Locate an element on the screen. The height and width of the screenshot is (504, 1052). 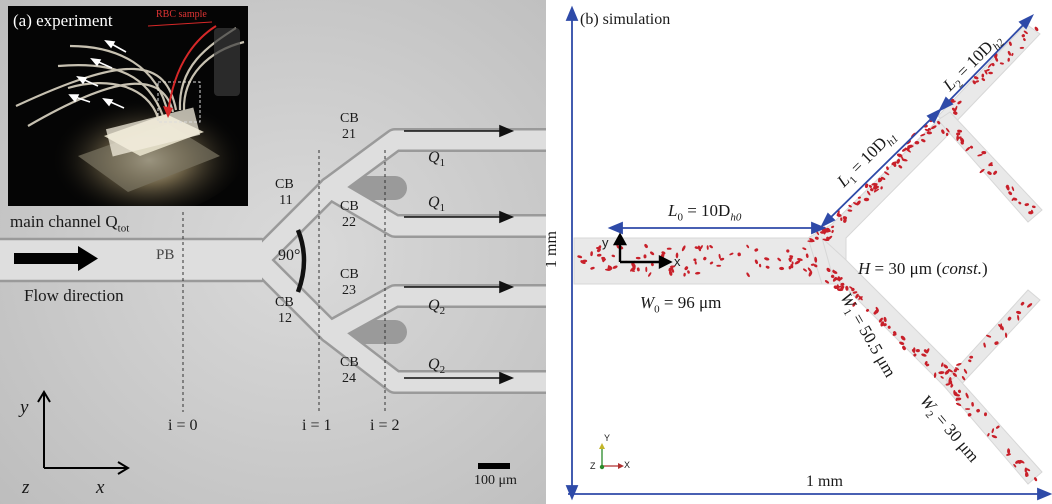
flow-q2-upper: Q2 is located at coordinates (437, 307).